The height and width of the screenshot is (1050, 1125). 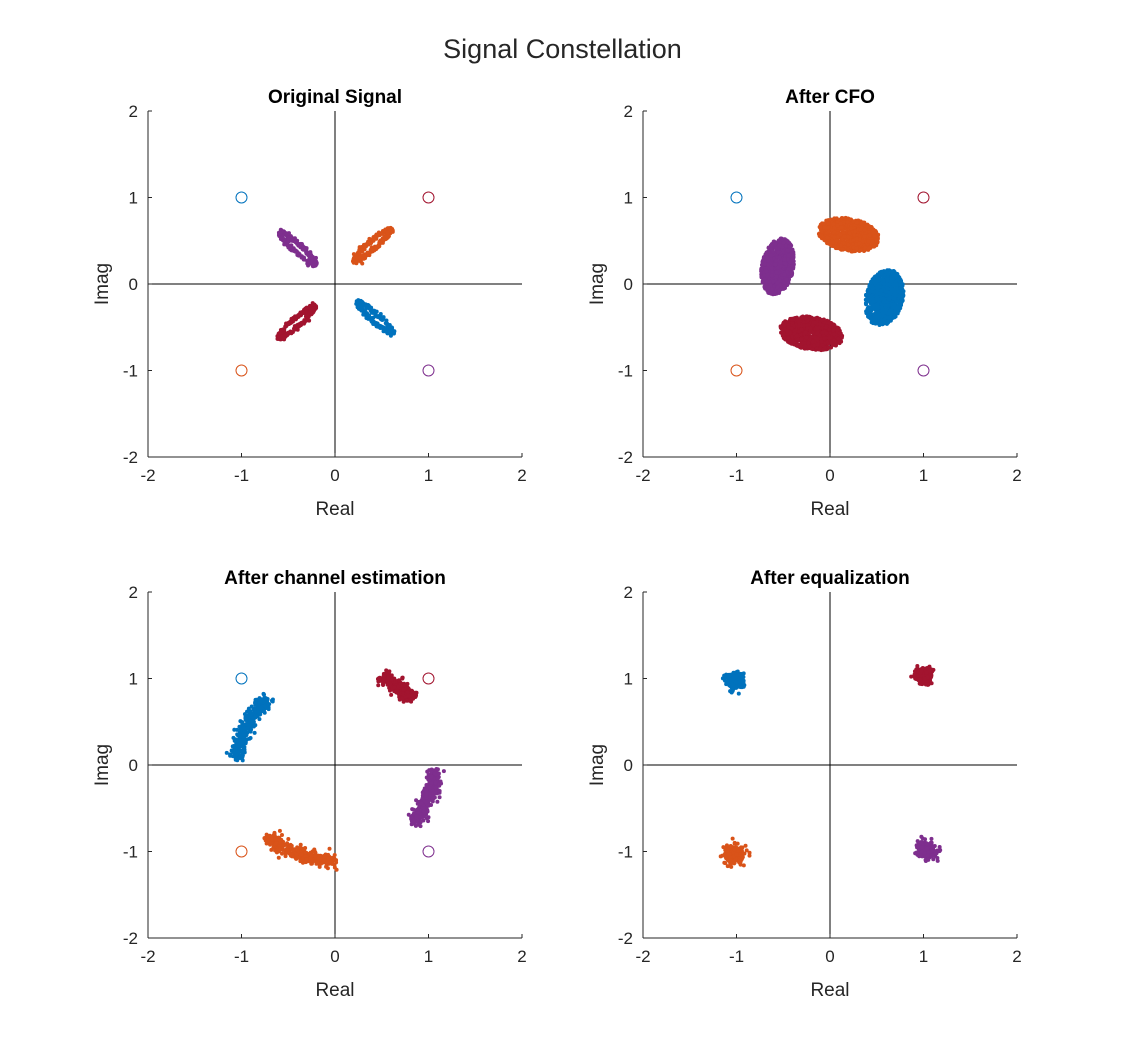 I want to click on x-tick-label: 0, so click(x=334, y=475).